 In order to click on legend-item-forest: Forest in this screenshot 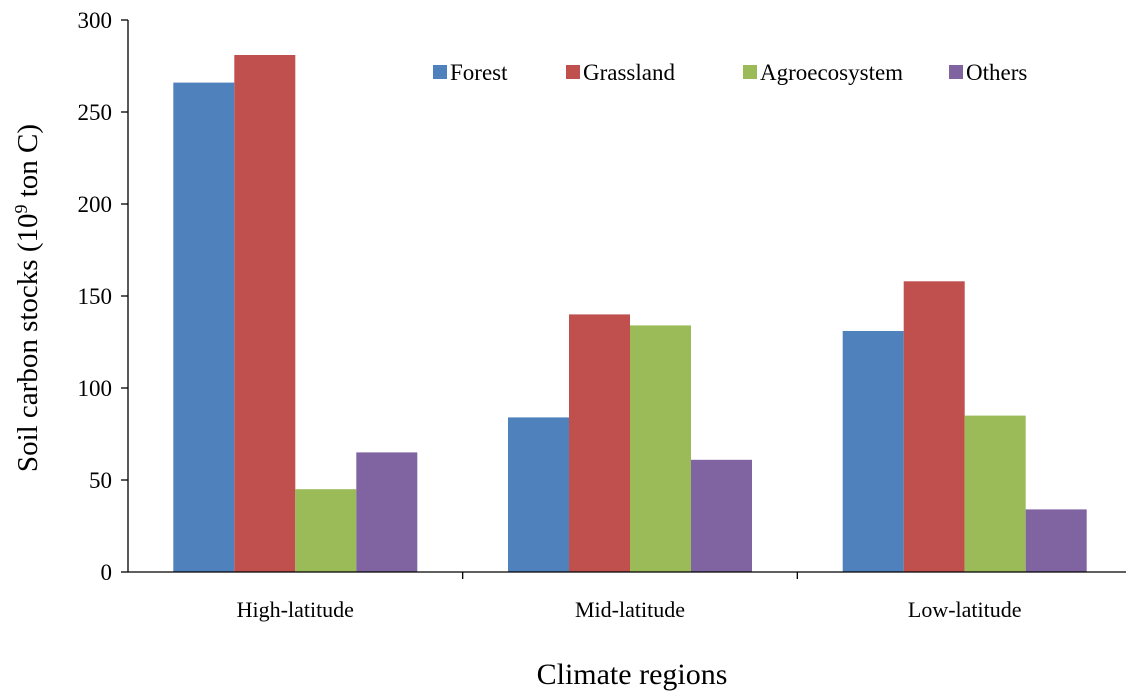, I will do `click(470, 72)`.